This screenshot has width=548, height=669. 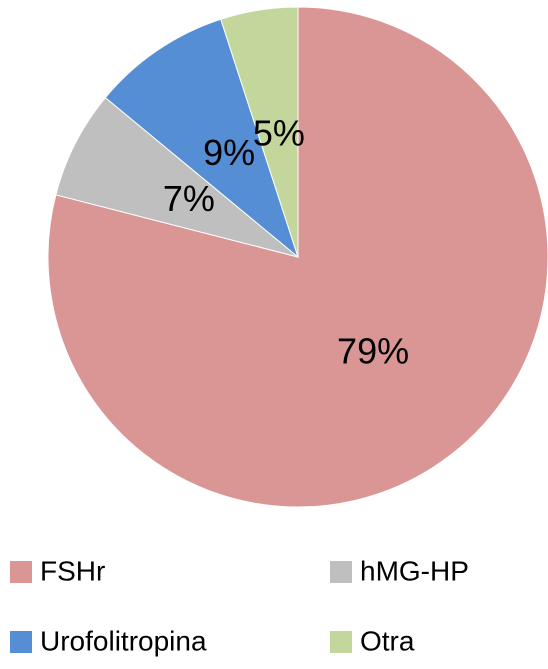 What do you see at coordinates (414, 570) in the screenshot?
I see `legend-label: hMG-HP` at bounding box center [414, 570].